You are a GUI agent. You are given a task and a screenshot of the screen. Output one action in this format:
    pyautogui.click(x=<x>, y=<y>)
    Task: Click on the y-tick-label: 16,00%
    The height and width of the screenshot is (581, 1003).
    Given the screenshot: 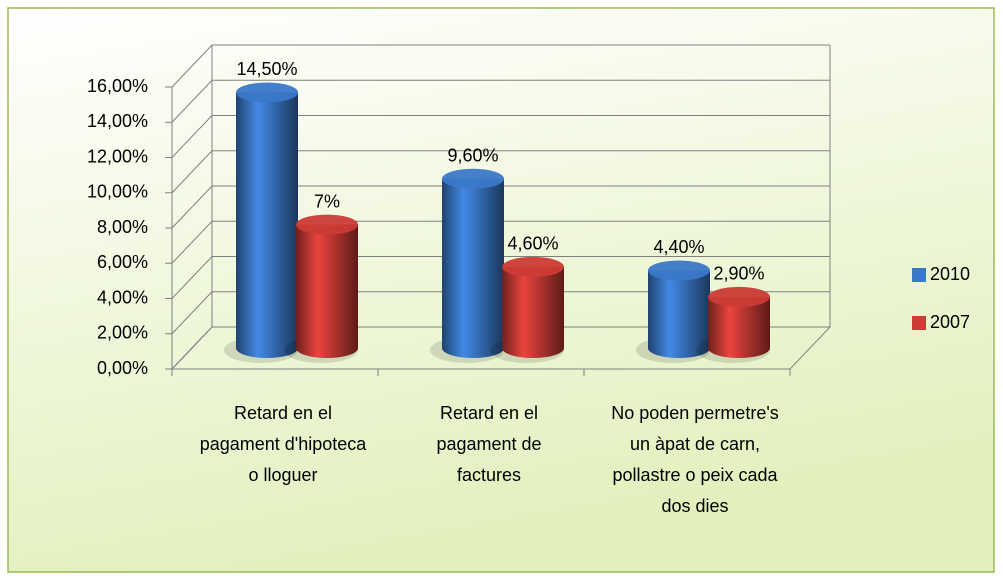 What is the action you would take?
    pyautogui.click(x=117, y=86)
    